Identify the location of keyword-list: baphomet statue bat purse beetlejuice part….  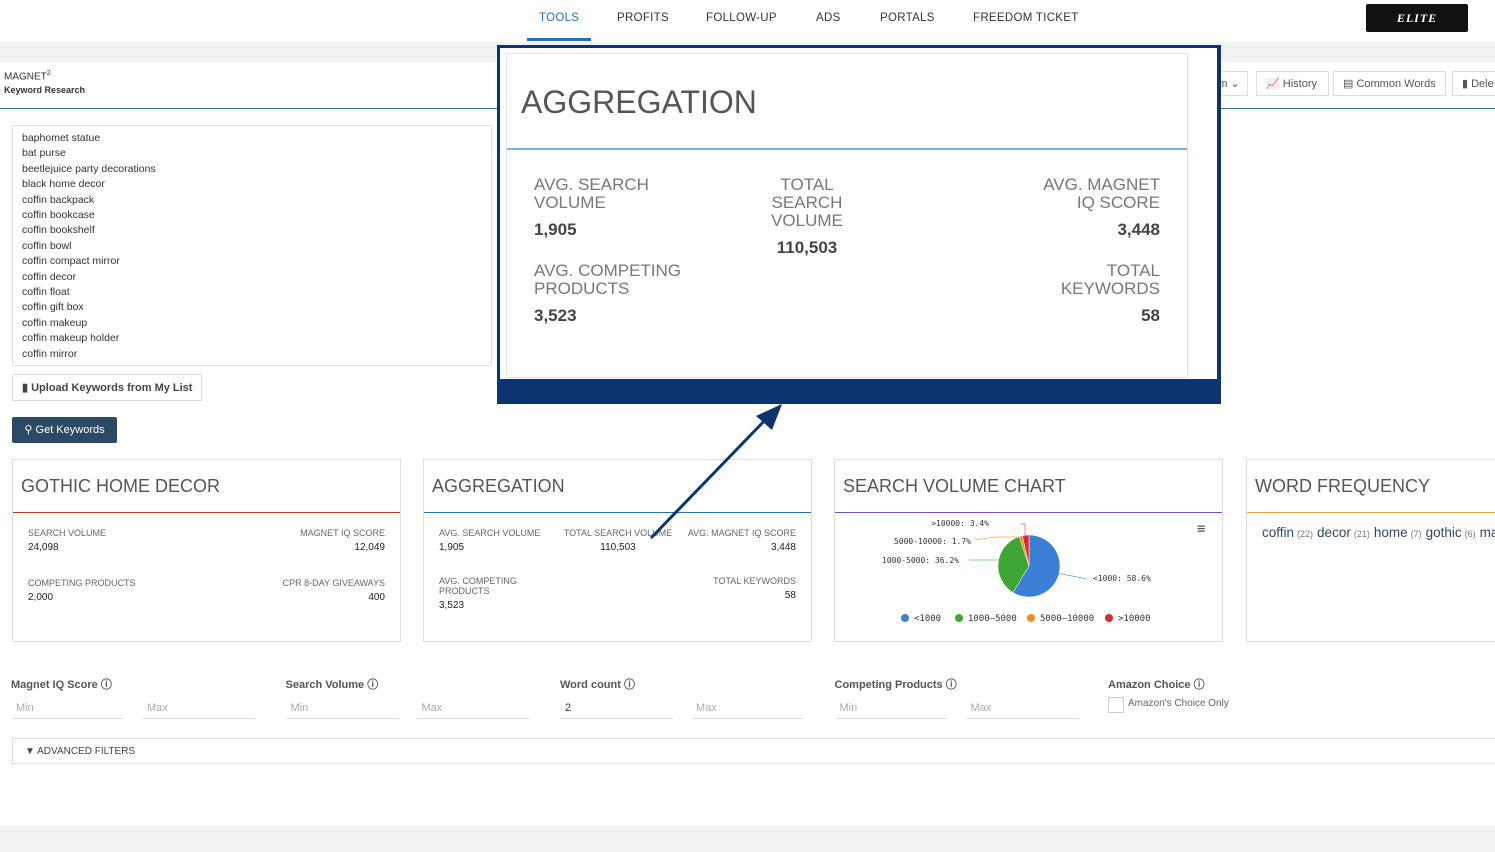
(252, 245).